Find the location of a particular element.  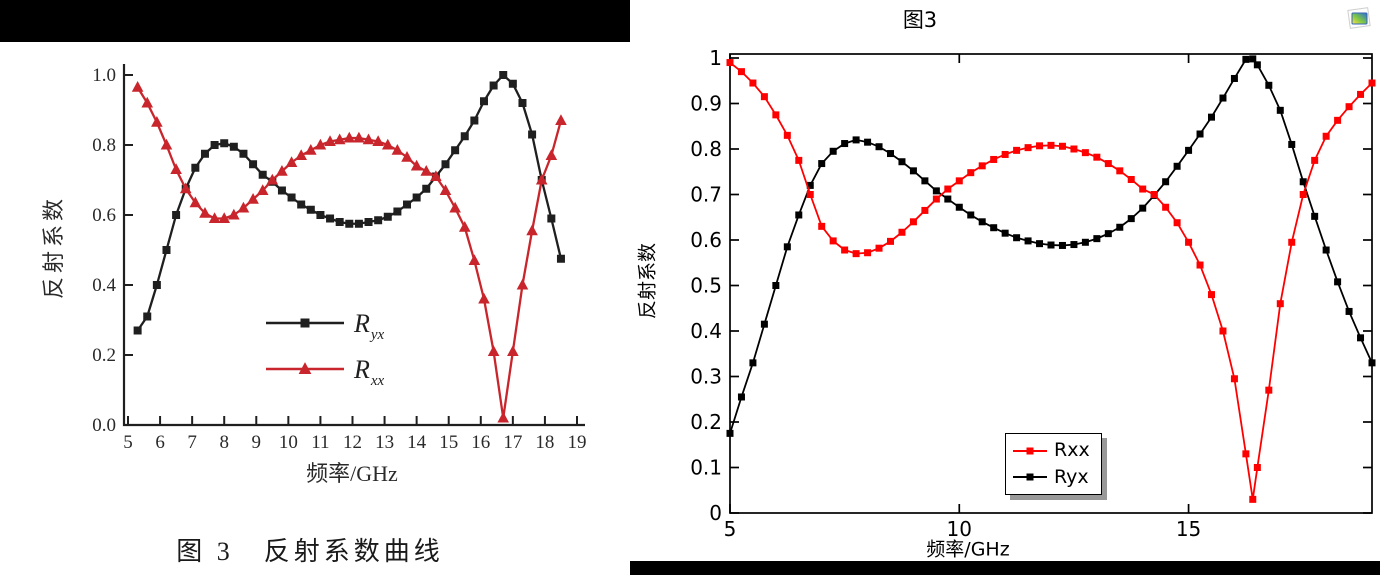

svg-text: 19 is located at coordinates (576, 442).